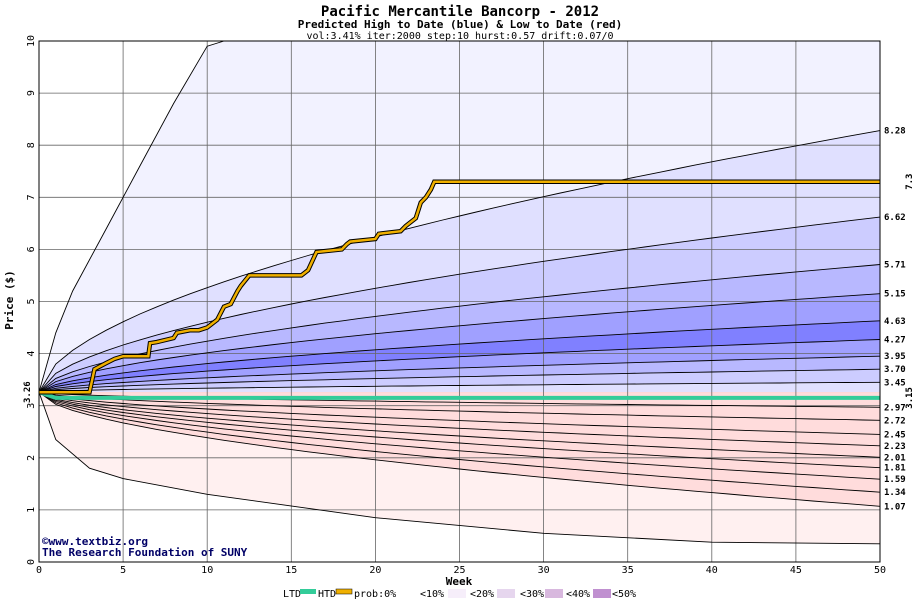  I want to click on x-tick-label: 40, so click(712, 570).